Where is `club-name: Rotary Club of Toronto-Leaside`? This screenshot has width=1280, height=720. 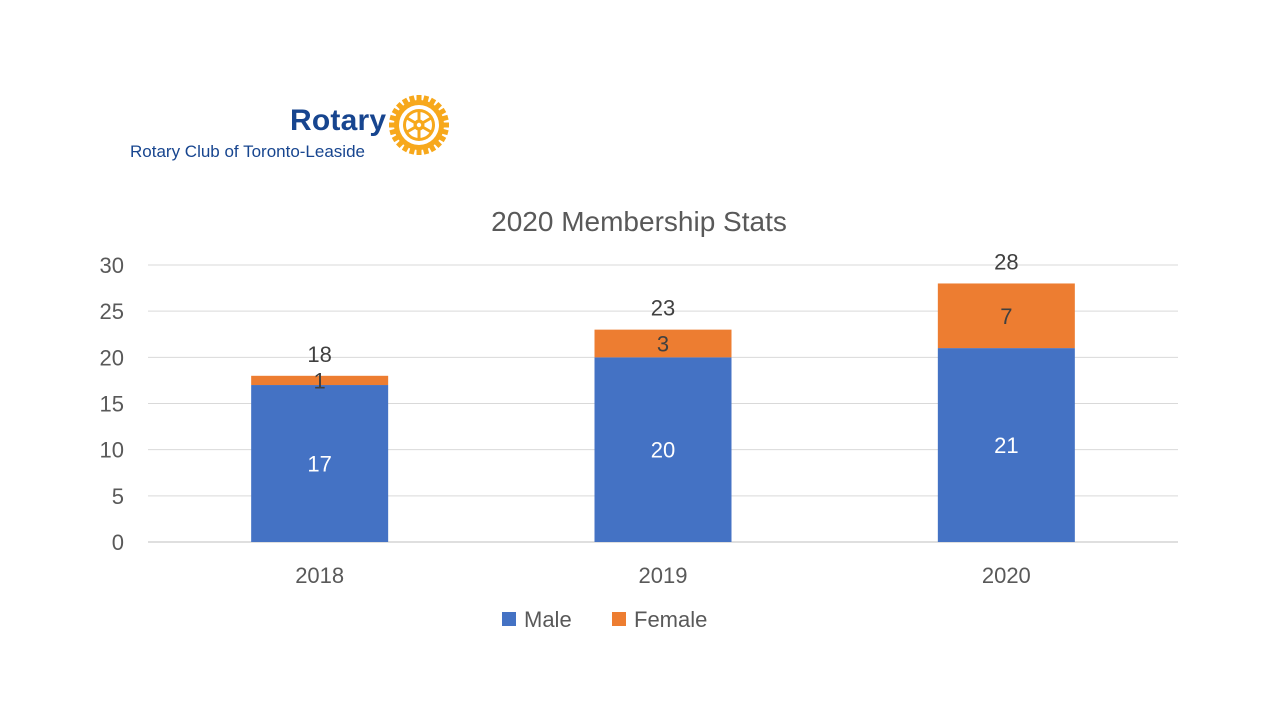 club-name: Rotary Club of Toronto-Leaside is located at coordinates (247, 151).